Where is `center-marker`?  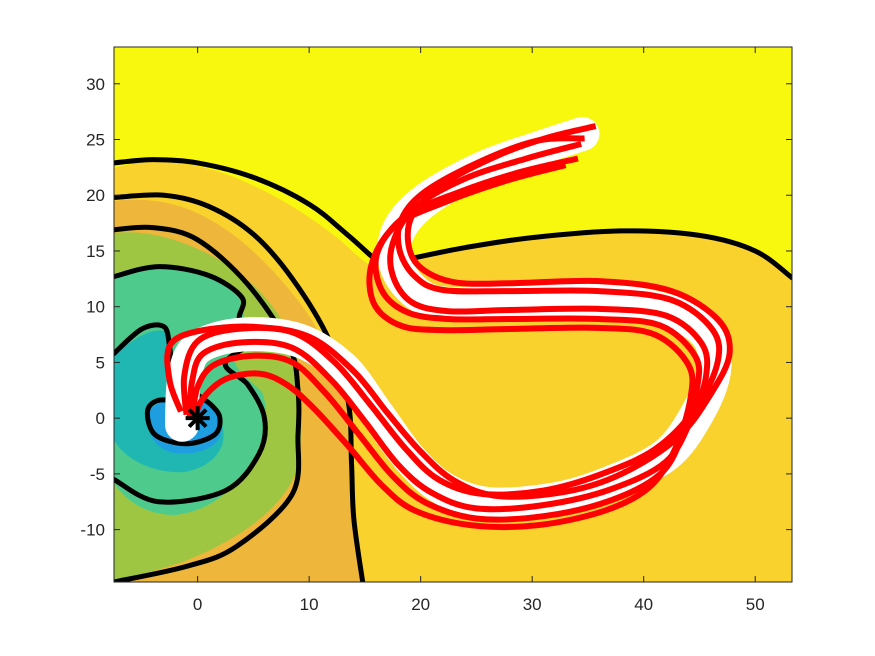
center-marker is located at coordinates (198, 418).